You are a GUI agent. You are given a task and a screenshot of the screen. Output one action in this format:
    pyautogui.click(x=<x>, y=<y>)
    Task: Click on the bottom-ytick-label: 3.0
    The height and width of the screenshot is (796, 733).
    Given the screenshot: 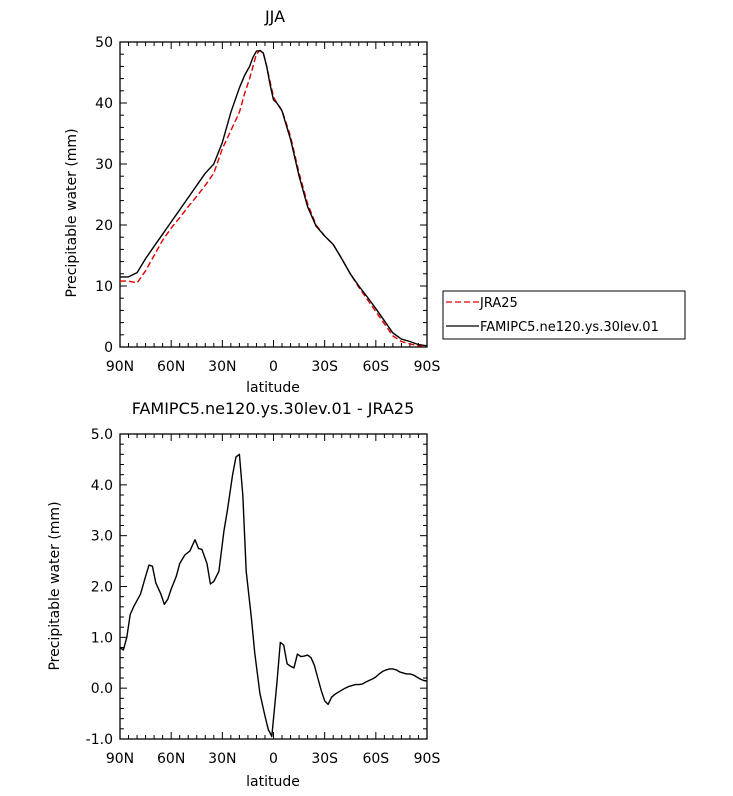 What is the action you would take?
    pyautogui.click(x=102, y=537)
    